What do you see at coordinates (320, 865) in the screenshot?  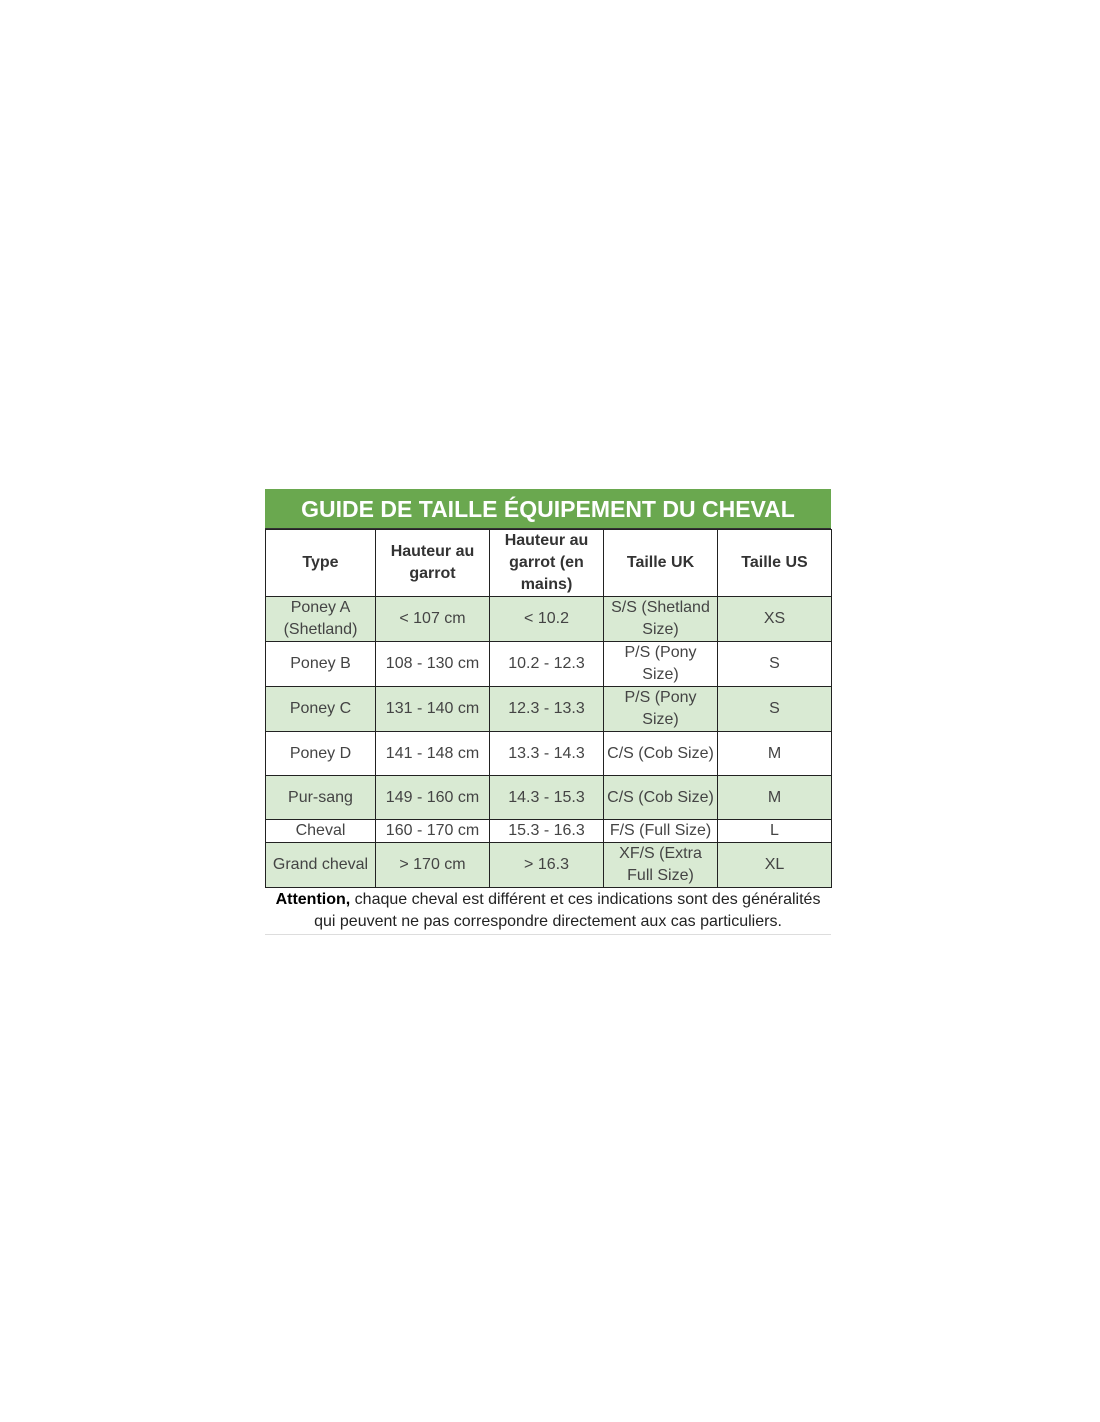 I see `table-cell: Grand cheval` at bounding box center [320, 865].